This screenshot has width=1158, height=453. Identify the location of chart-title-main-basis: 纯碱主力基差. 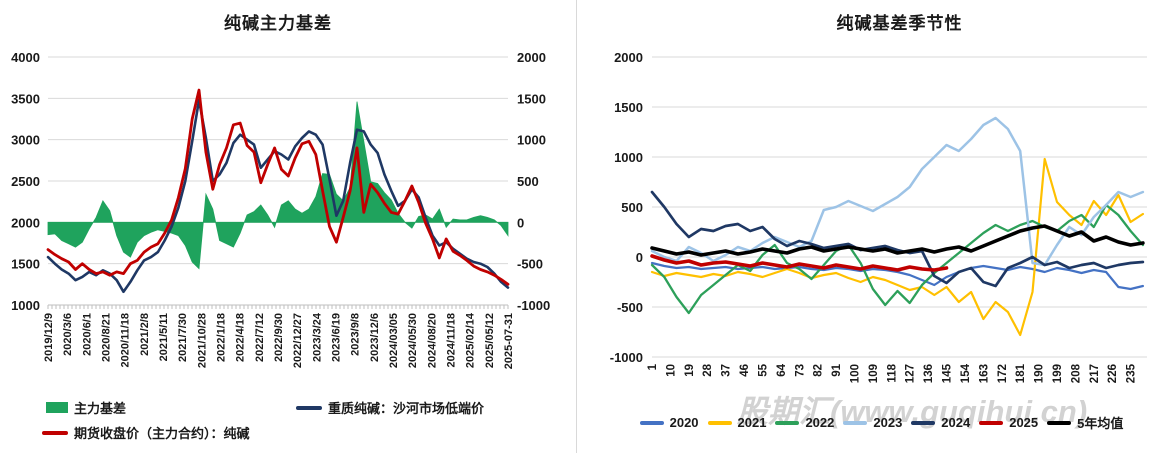
(278, 23).